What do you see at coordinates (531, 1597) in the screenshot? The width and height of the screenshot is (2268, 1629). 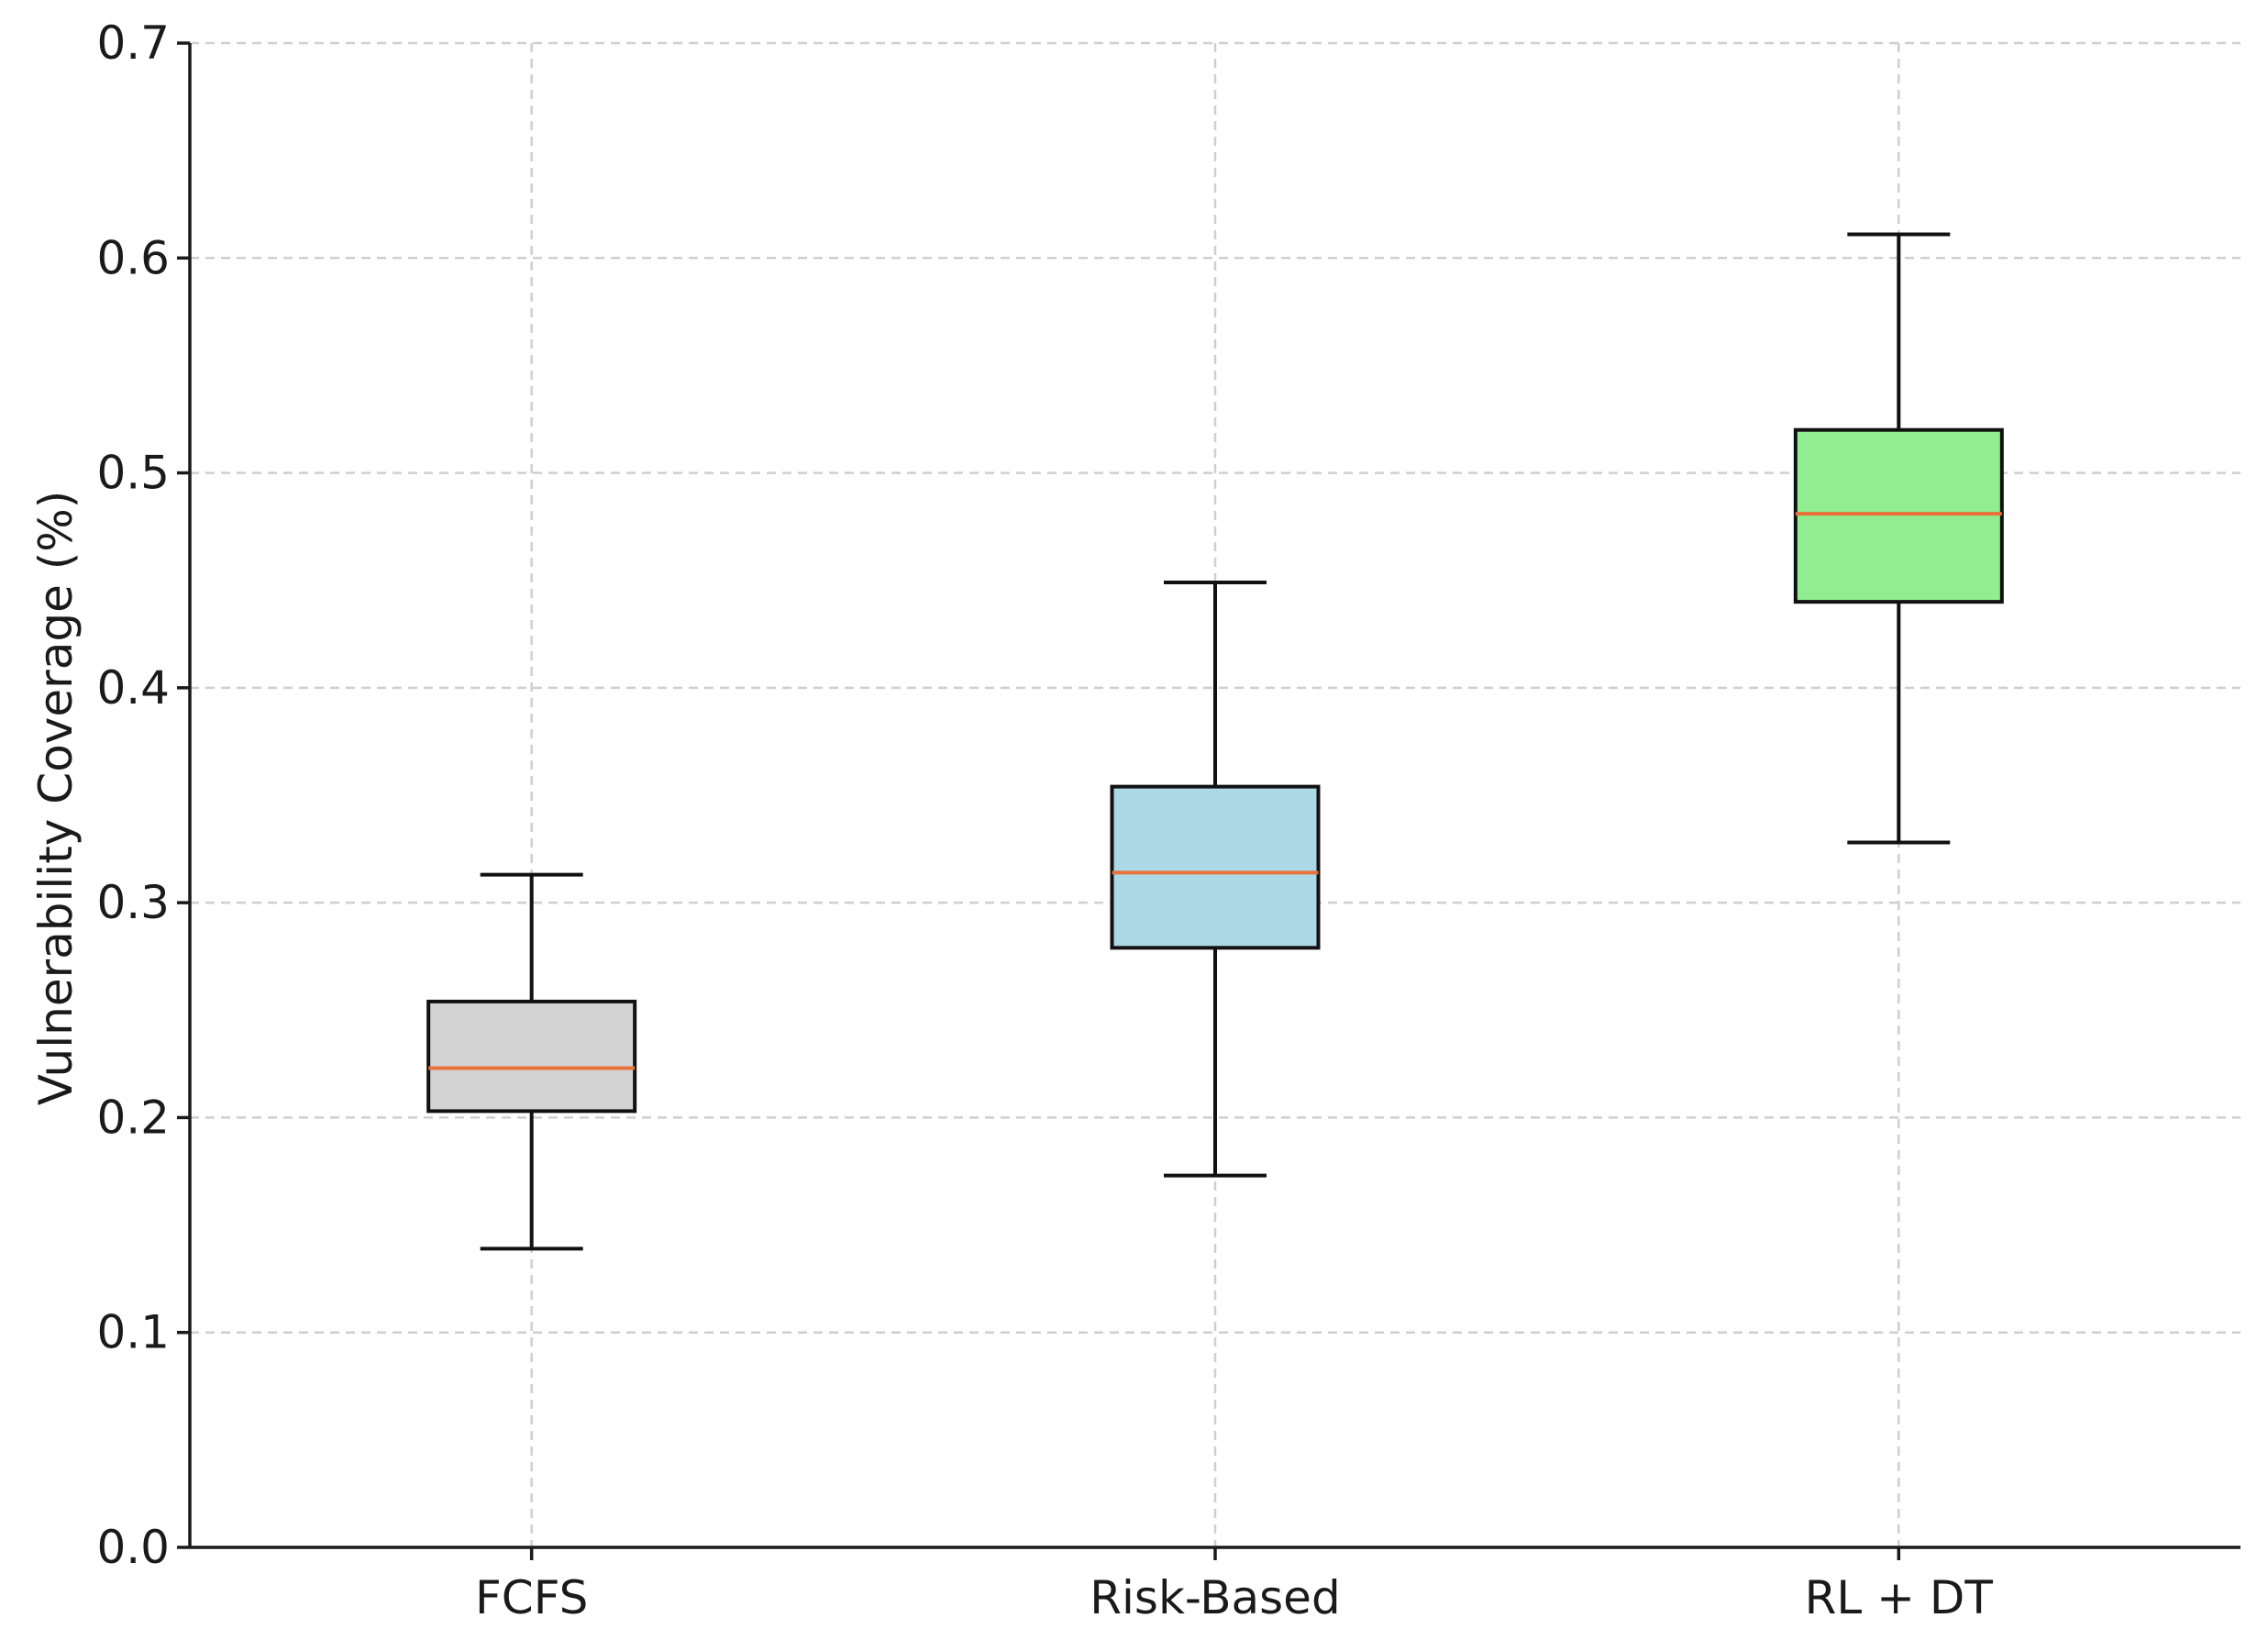 I see `x-tick-label: FCFS` at bounding box center [531, 1597].